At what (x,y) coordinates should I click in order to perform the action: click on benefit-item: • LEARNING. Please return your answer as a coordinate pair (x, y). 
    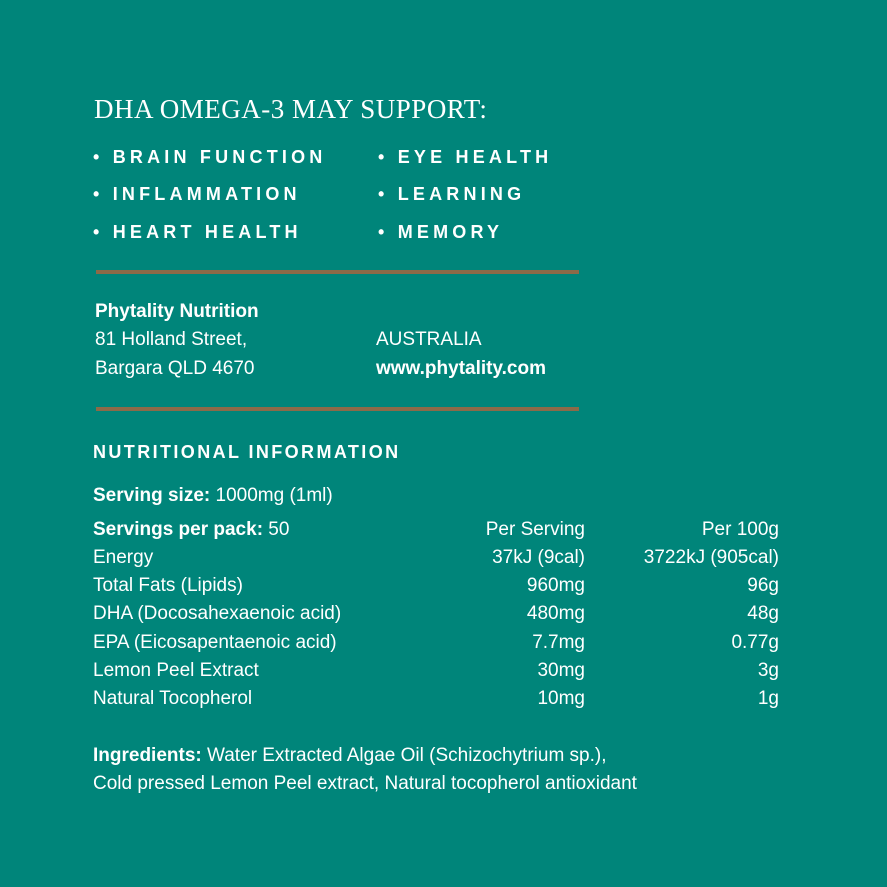
    Looking at the image, I should click on (452, 194).